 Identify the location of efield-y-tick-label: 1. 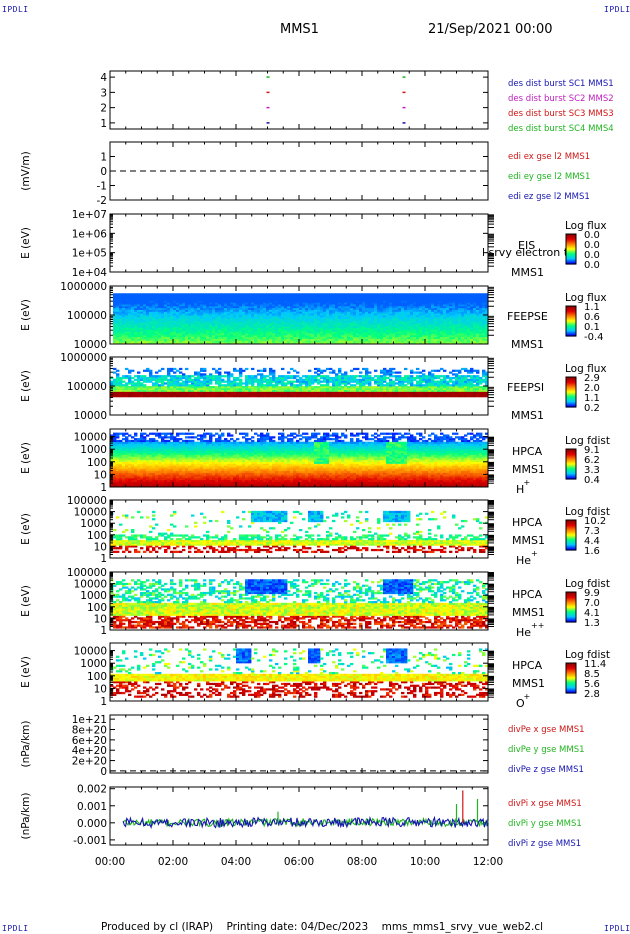
(103, 158).